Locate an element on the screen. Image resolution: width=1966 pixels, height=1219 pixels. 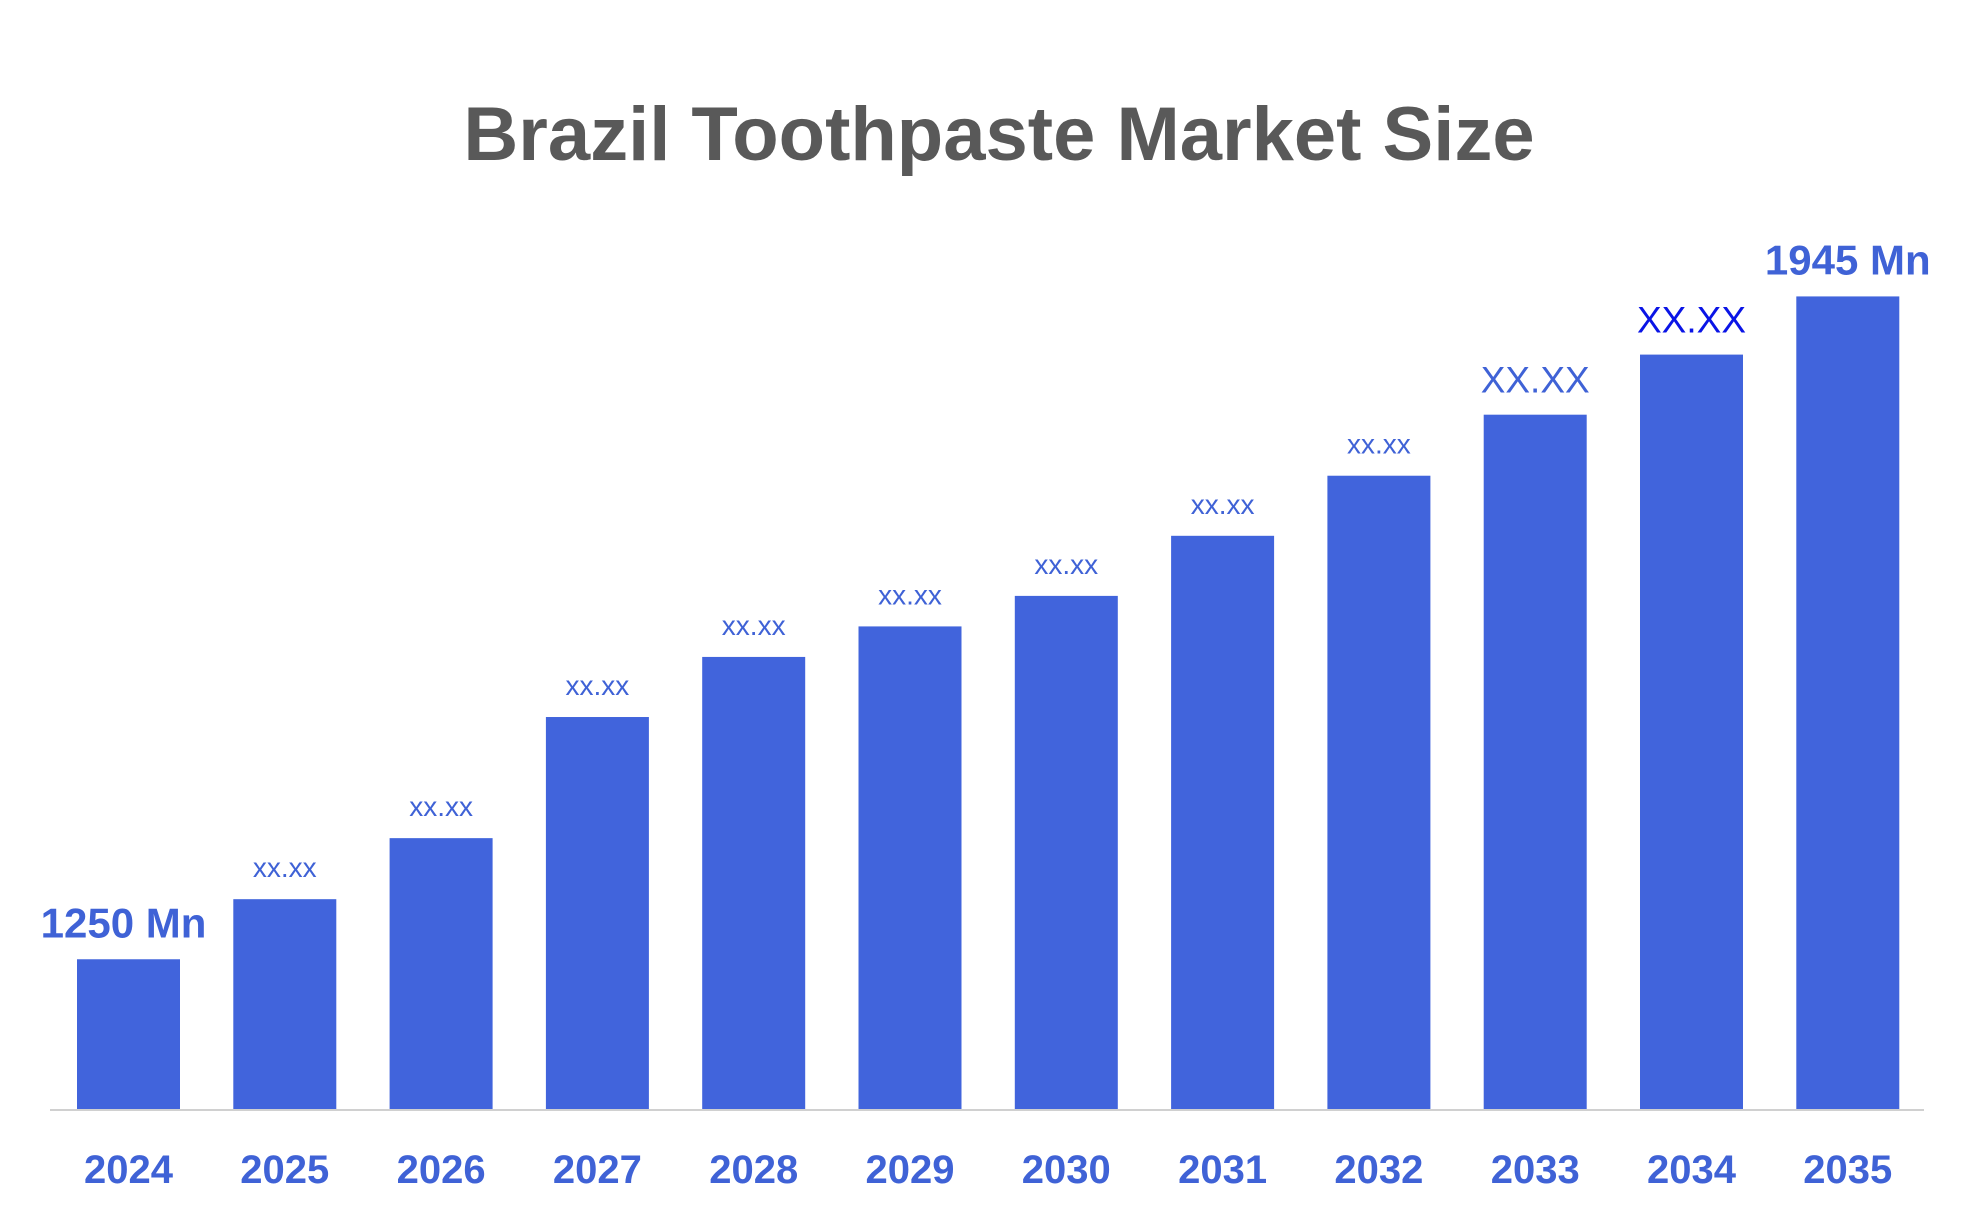
x-tick-label: 2035 is located at coordinates (1847, 1170).